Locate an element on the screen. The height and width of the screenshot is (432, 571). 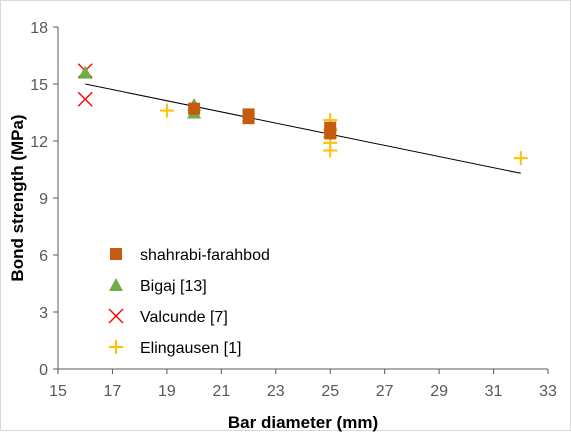
x-axis-title: Bar diameter (mm) is located at coordinates (303, 422).